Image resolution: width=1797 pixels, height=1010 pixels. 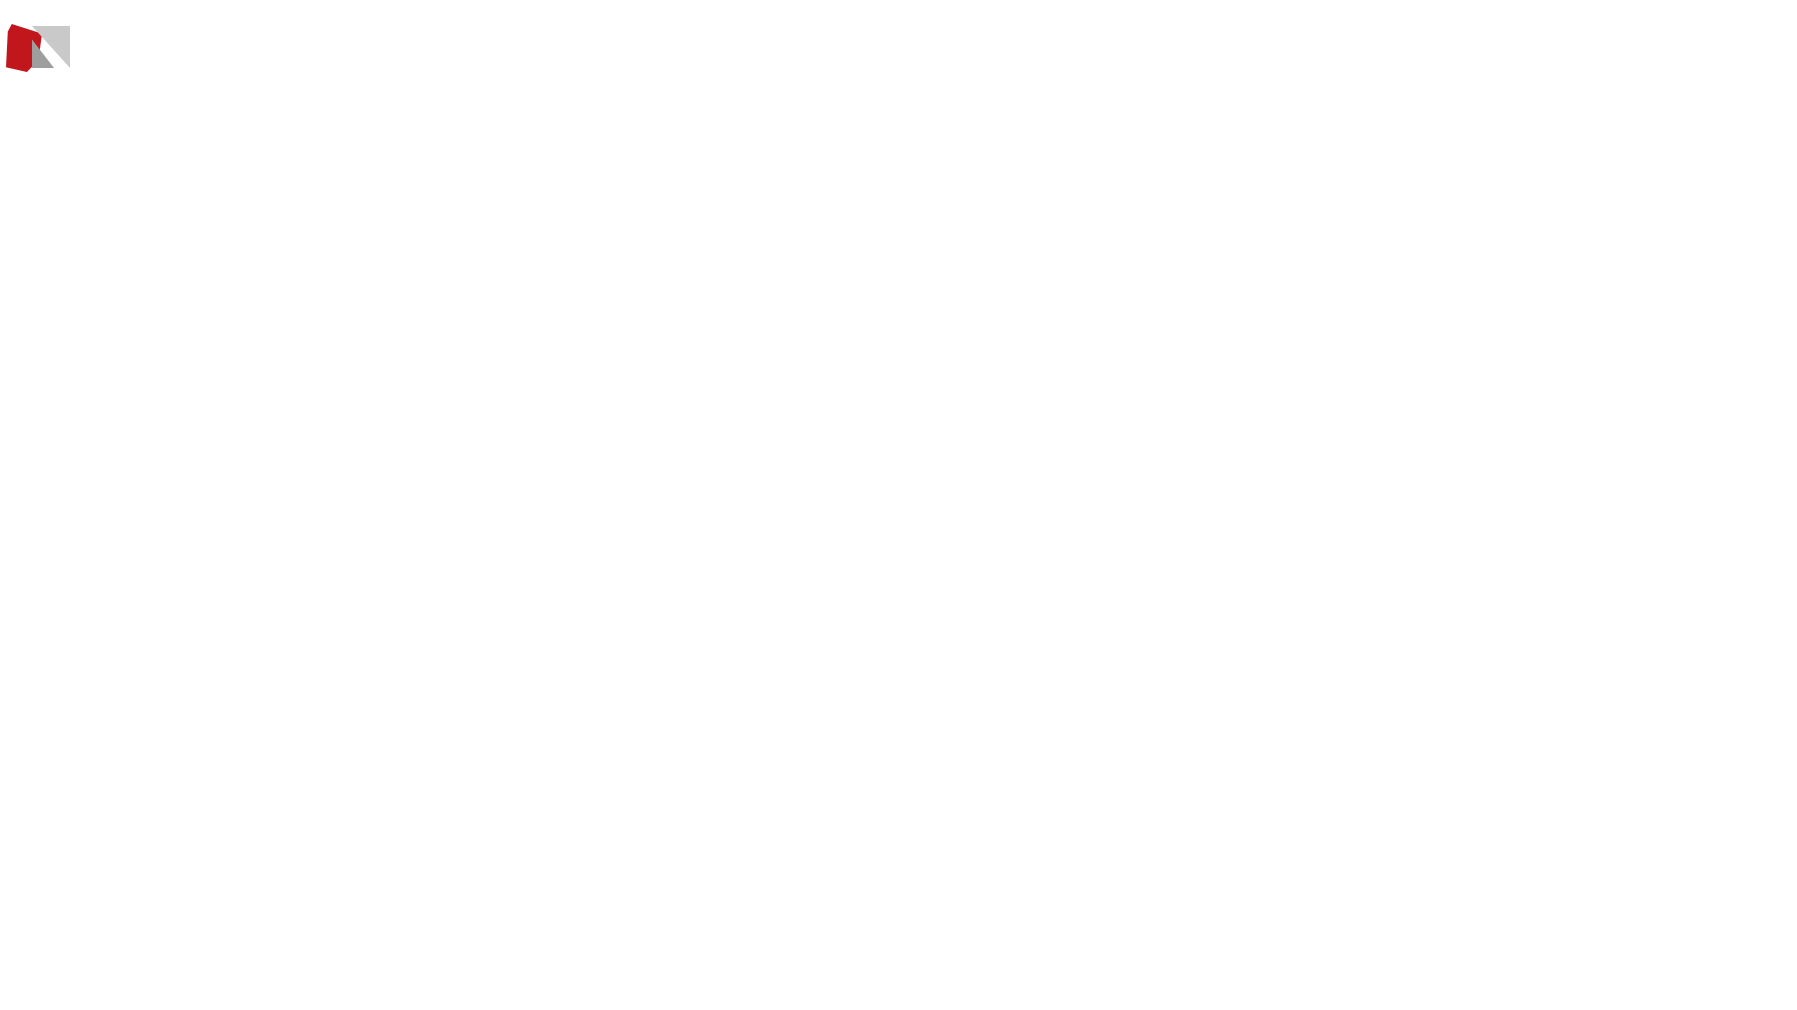 I want to click on legend-area-chart, so click(x=450, y=956).